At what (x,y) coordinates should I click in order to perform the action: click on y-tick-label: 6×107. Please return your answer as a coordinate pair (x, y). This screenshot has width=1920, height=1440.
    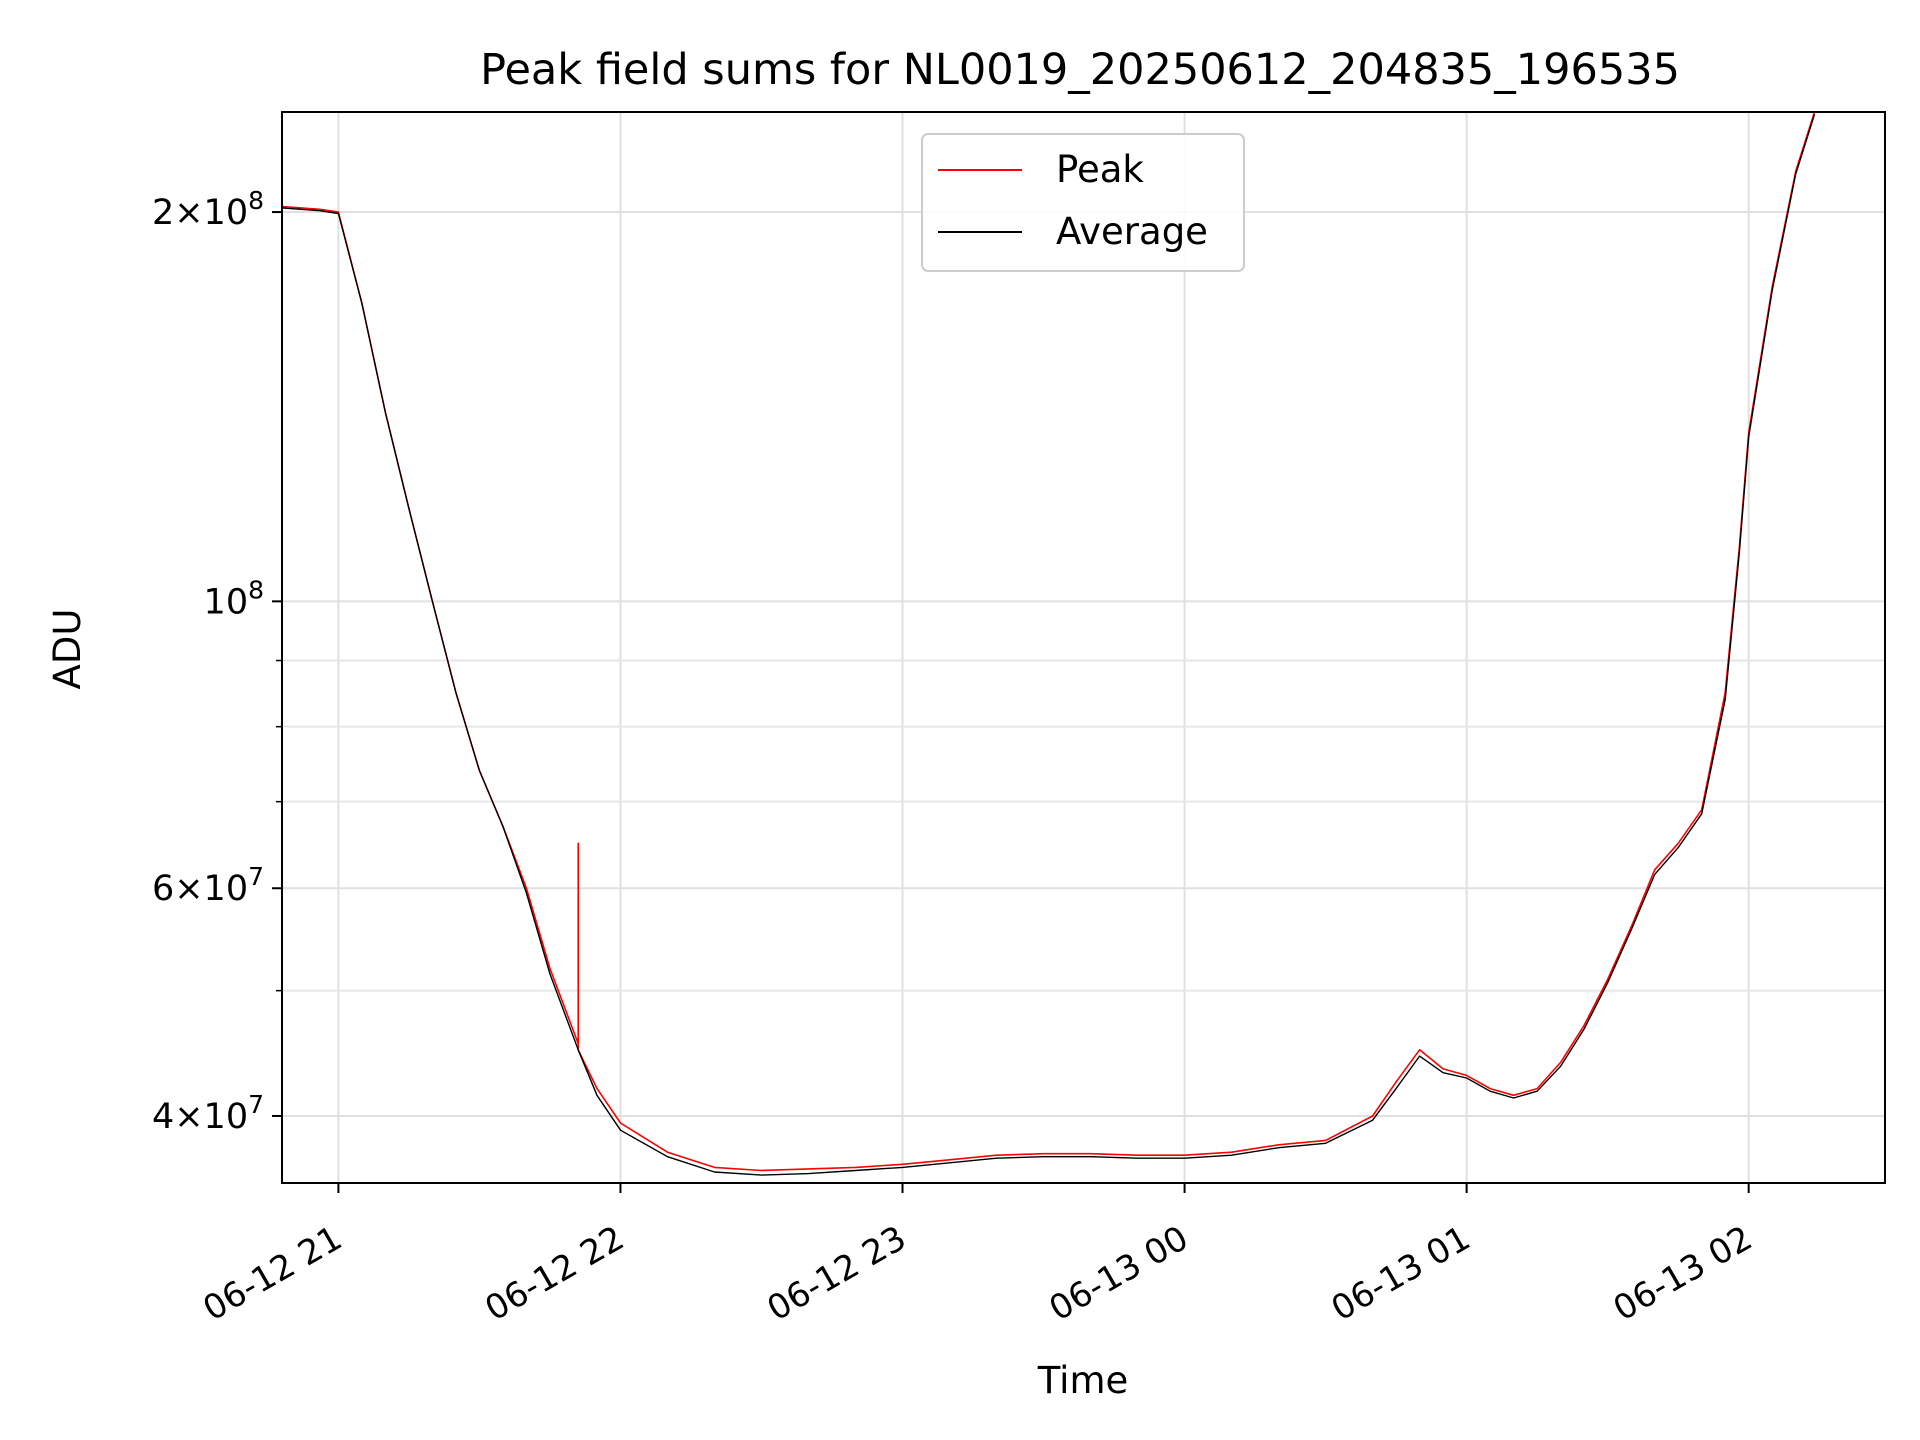
    Looking at the image, I should click on (208, 885).